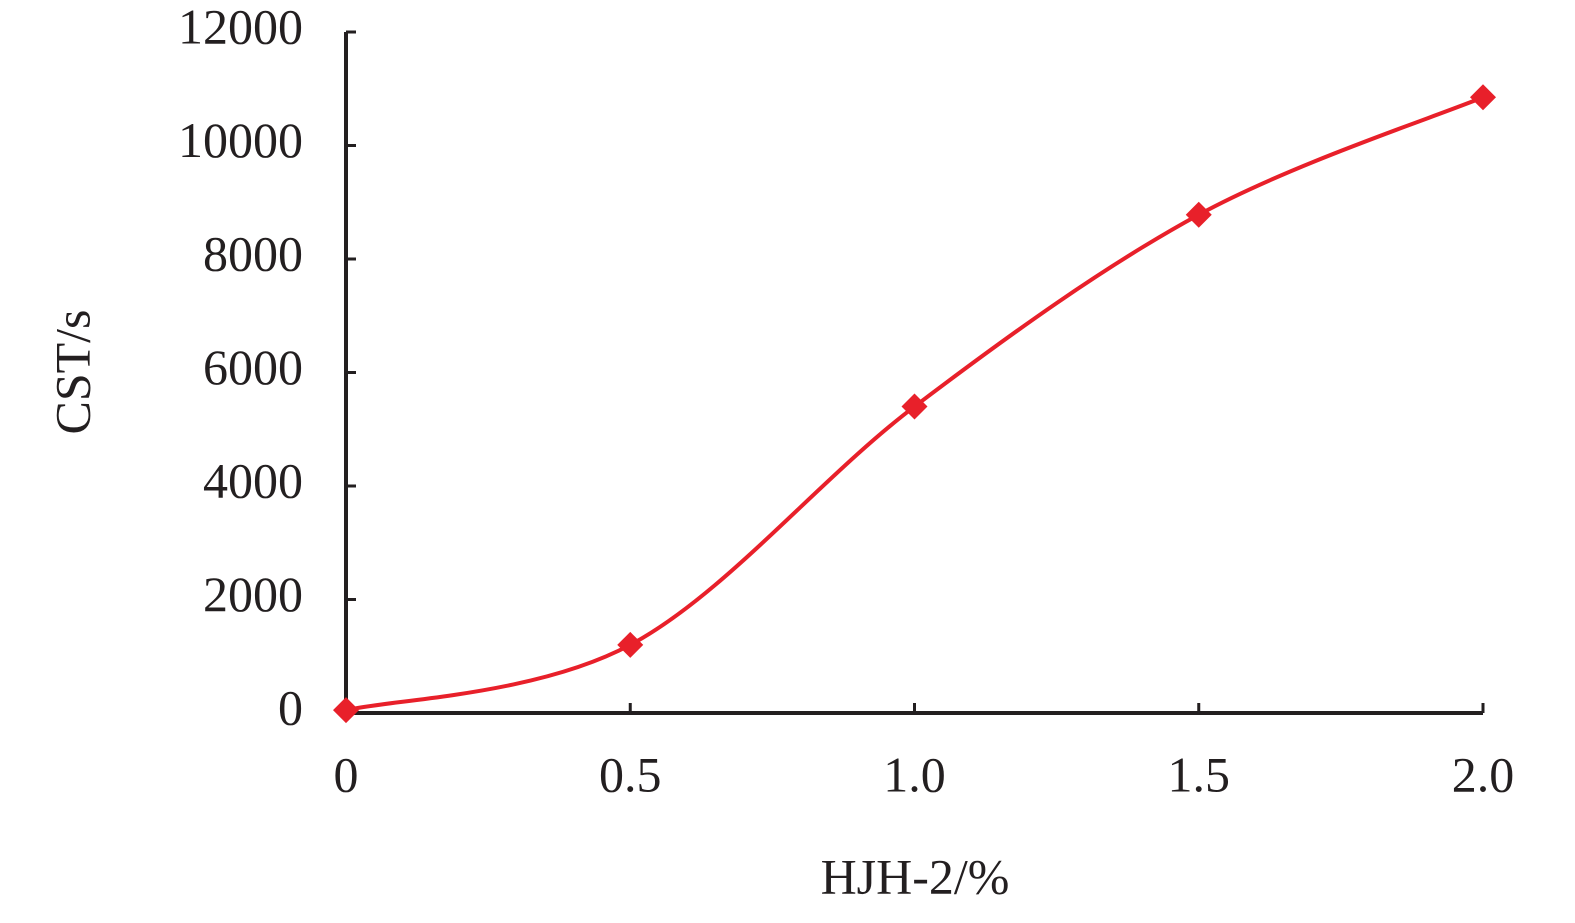 The width and height of the screenshot is (1575, 923). Describe the element at coordinates (253, 480) in the screenshot. I see `y-tick-label: 4000` at that location.